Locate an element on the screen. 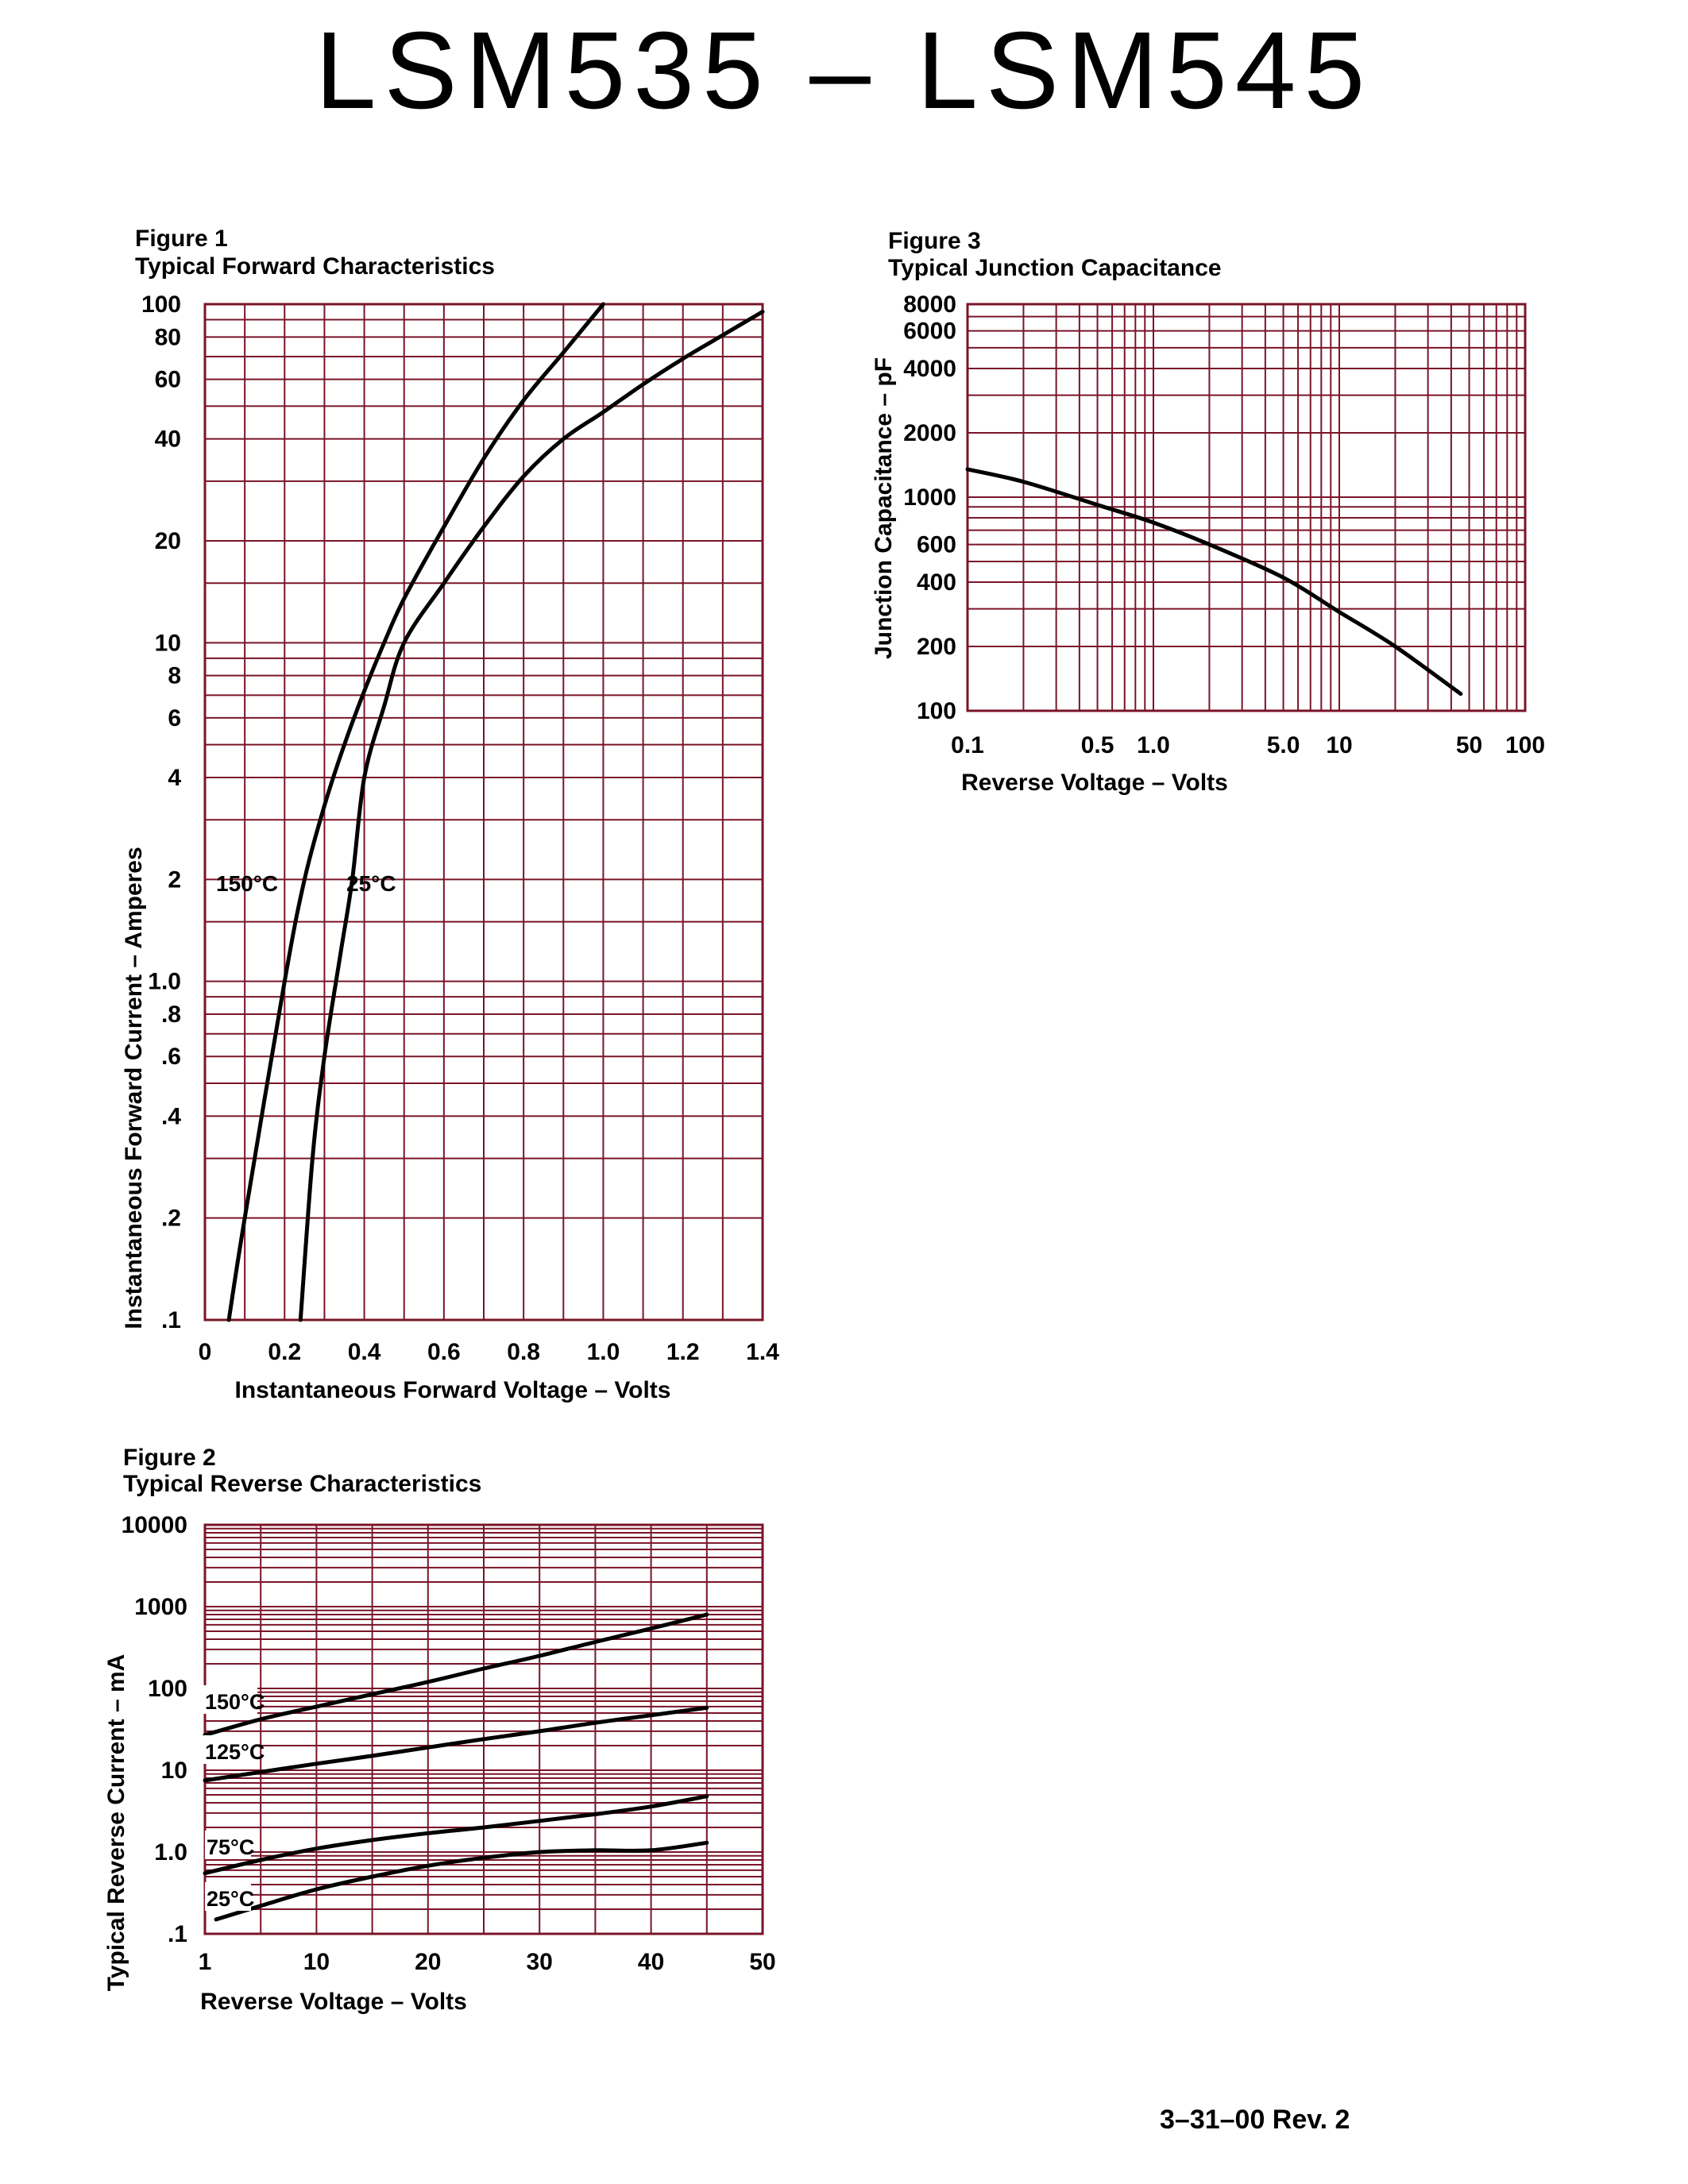  figure-2-annotation-75c: 75°C is located at coordinates (230, 1847).